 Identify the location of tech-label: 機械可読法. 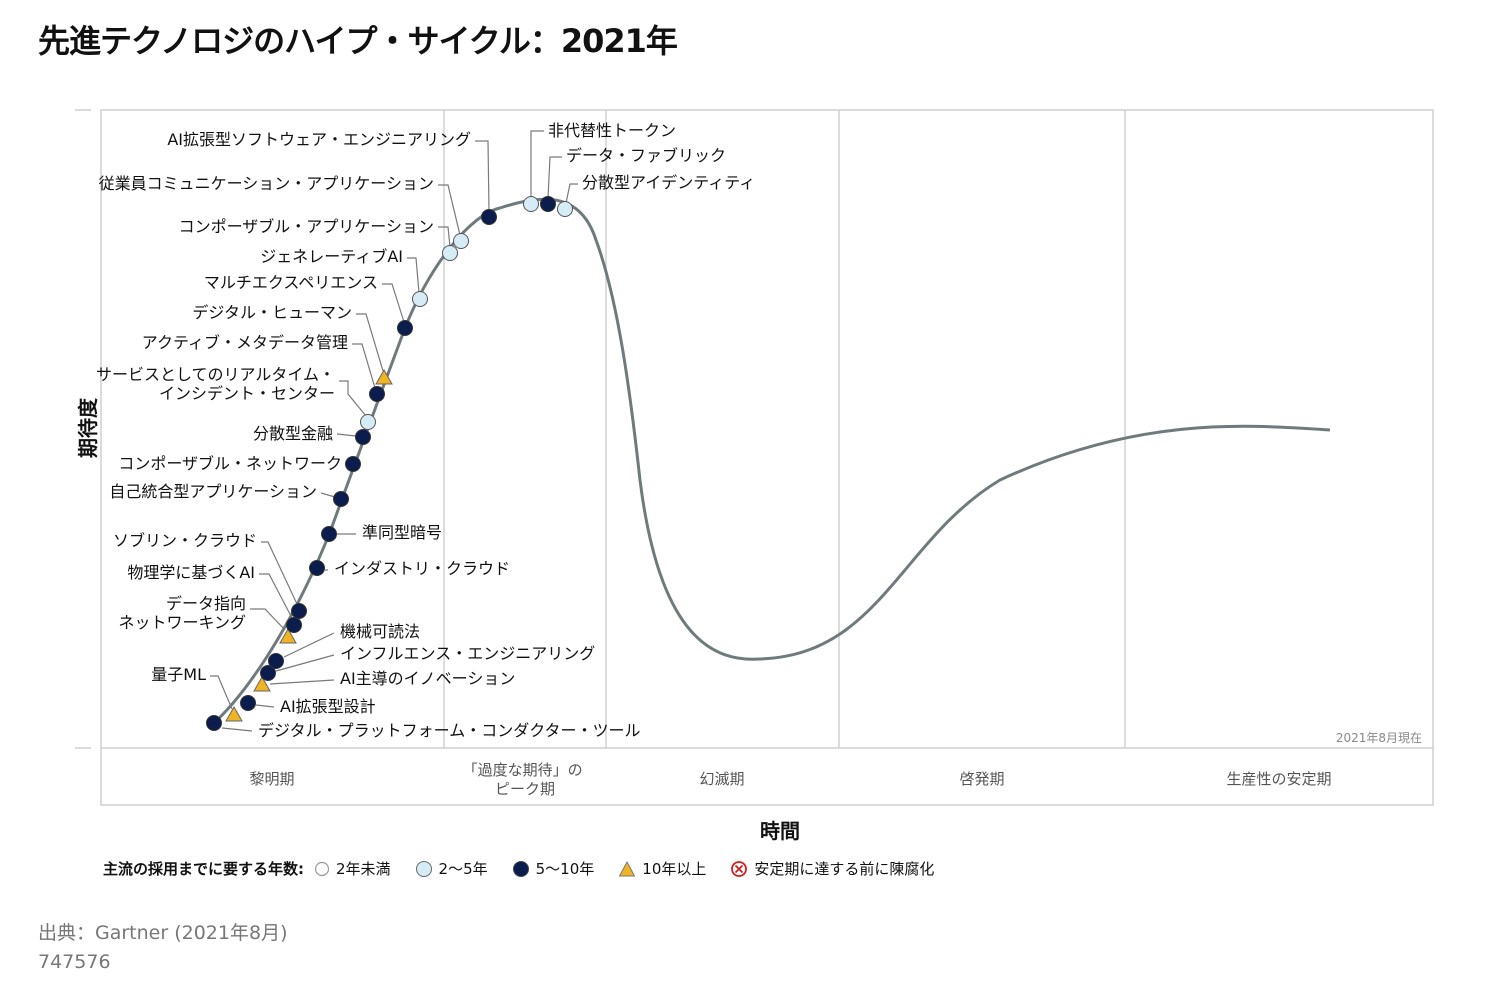
(380, 631).